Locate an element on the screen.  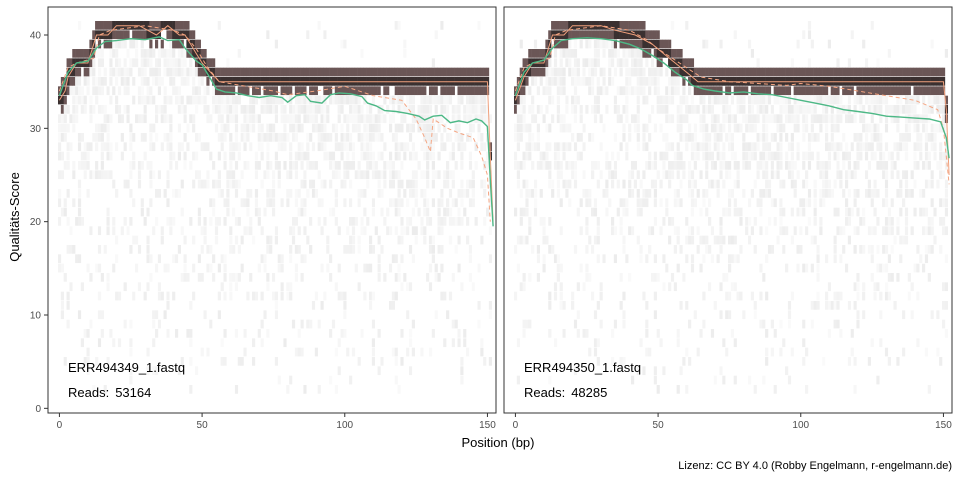
file-label-right: ERR494350_1.fastq is located at coordinates (582, 367).